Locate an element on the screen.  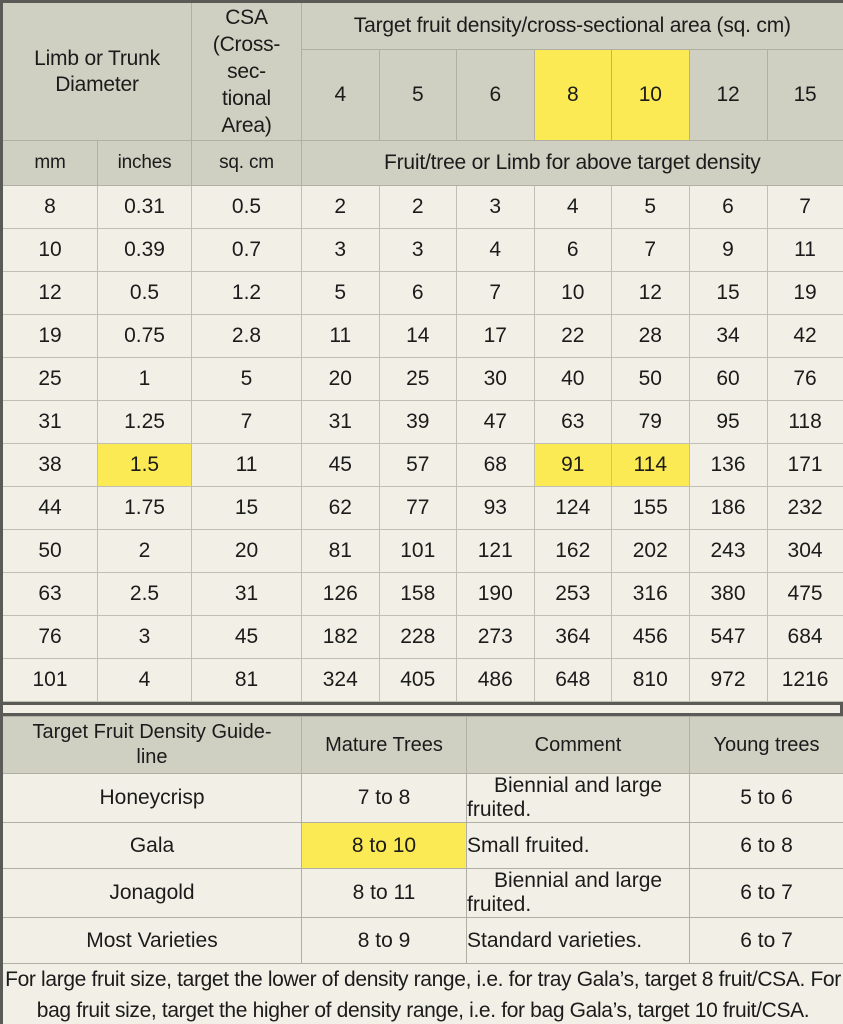
cell-density-5: 405 is located at coordinates (418, 680).